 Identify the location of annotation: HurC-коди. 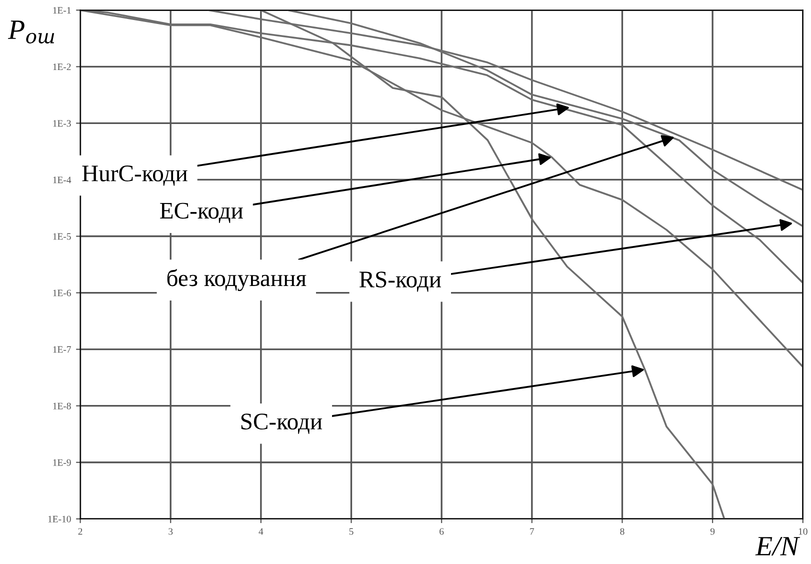
(135, 176).